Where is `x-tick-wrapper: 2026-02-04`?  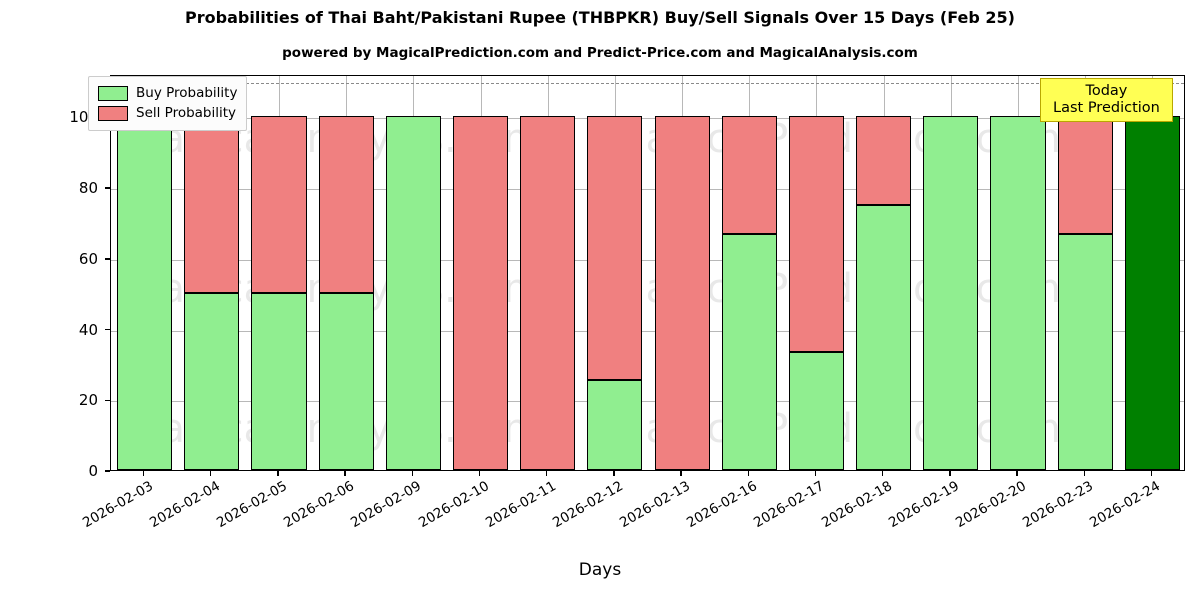 x-tick-wrapper: 2026-02-04 is located at coordinates (185, 504).